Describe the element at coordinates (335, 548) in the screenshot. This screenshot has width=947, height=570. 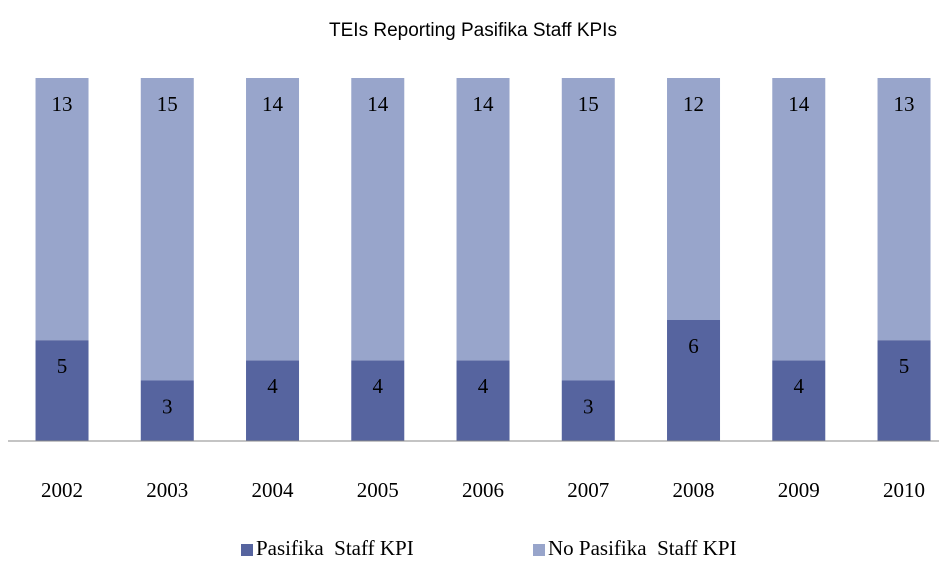
I see `legend-label: Pasifika Staff KPI` at that location.